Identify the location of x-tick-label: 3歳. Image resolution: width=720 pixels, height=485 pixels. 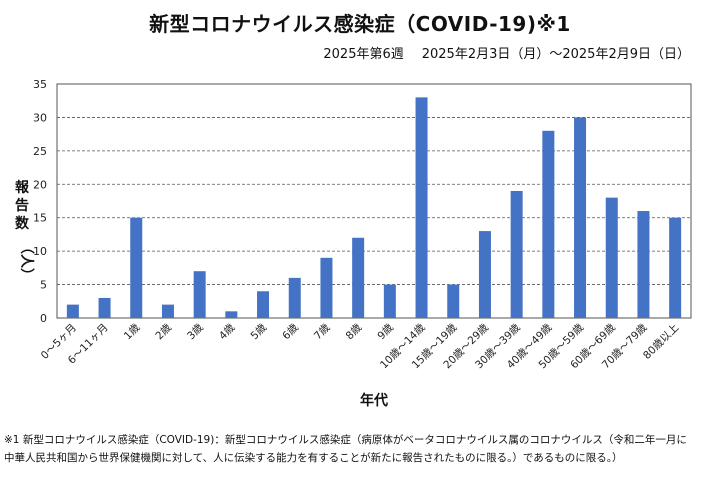
(195, 331).